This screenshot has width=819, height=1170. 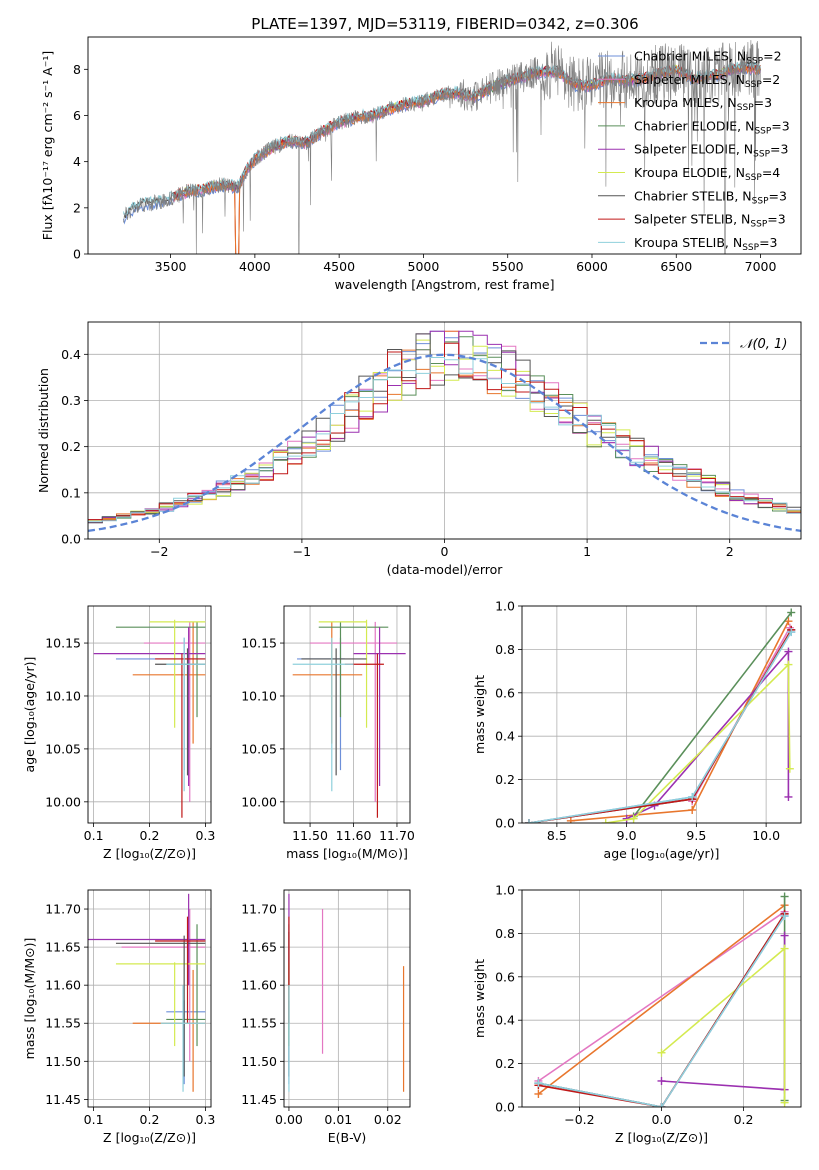 I want to click on legend-entry: Chabrier ELODIE, NSSP=3, so click(x=712, y=127).